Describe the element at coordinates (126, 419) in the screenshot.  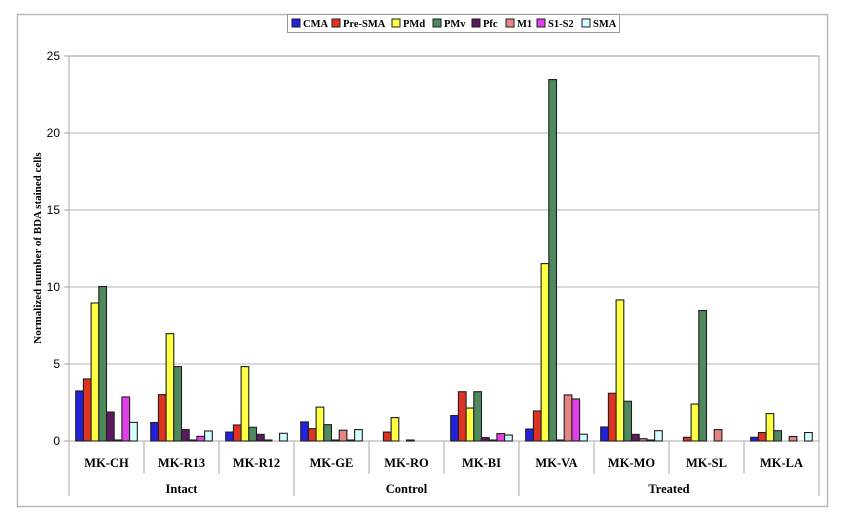
I see `bar-s1-s2-mk-ch` at that location.